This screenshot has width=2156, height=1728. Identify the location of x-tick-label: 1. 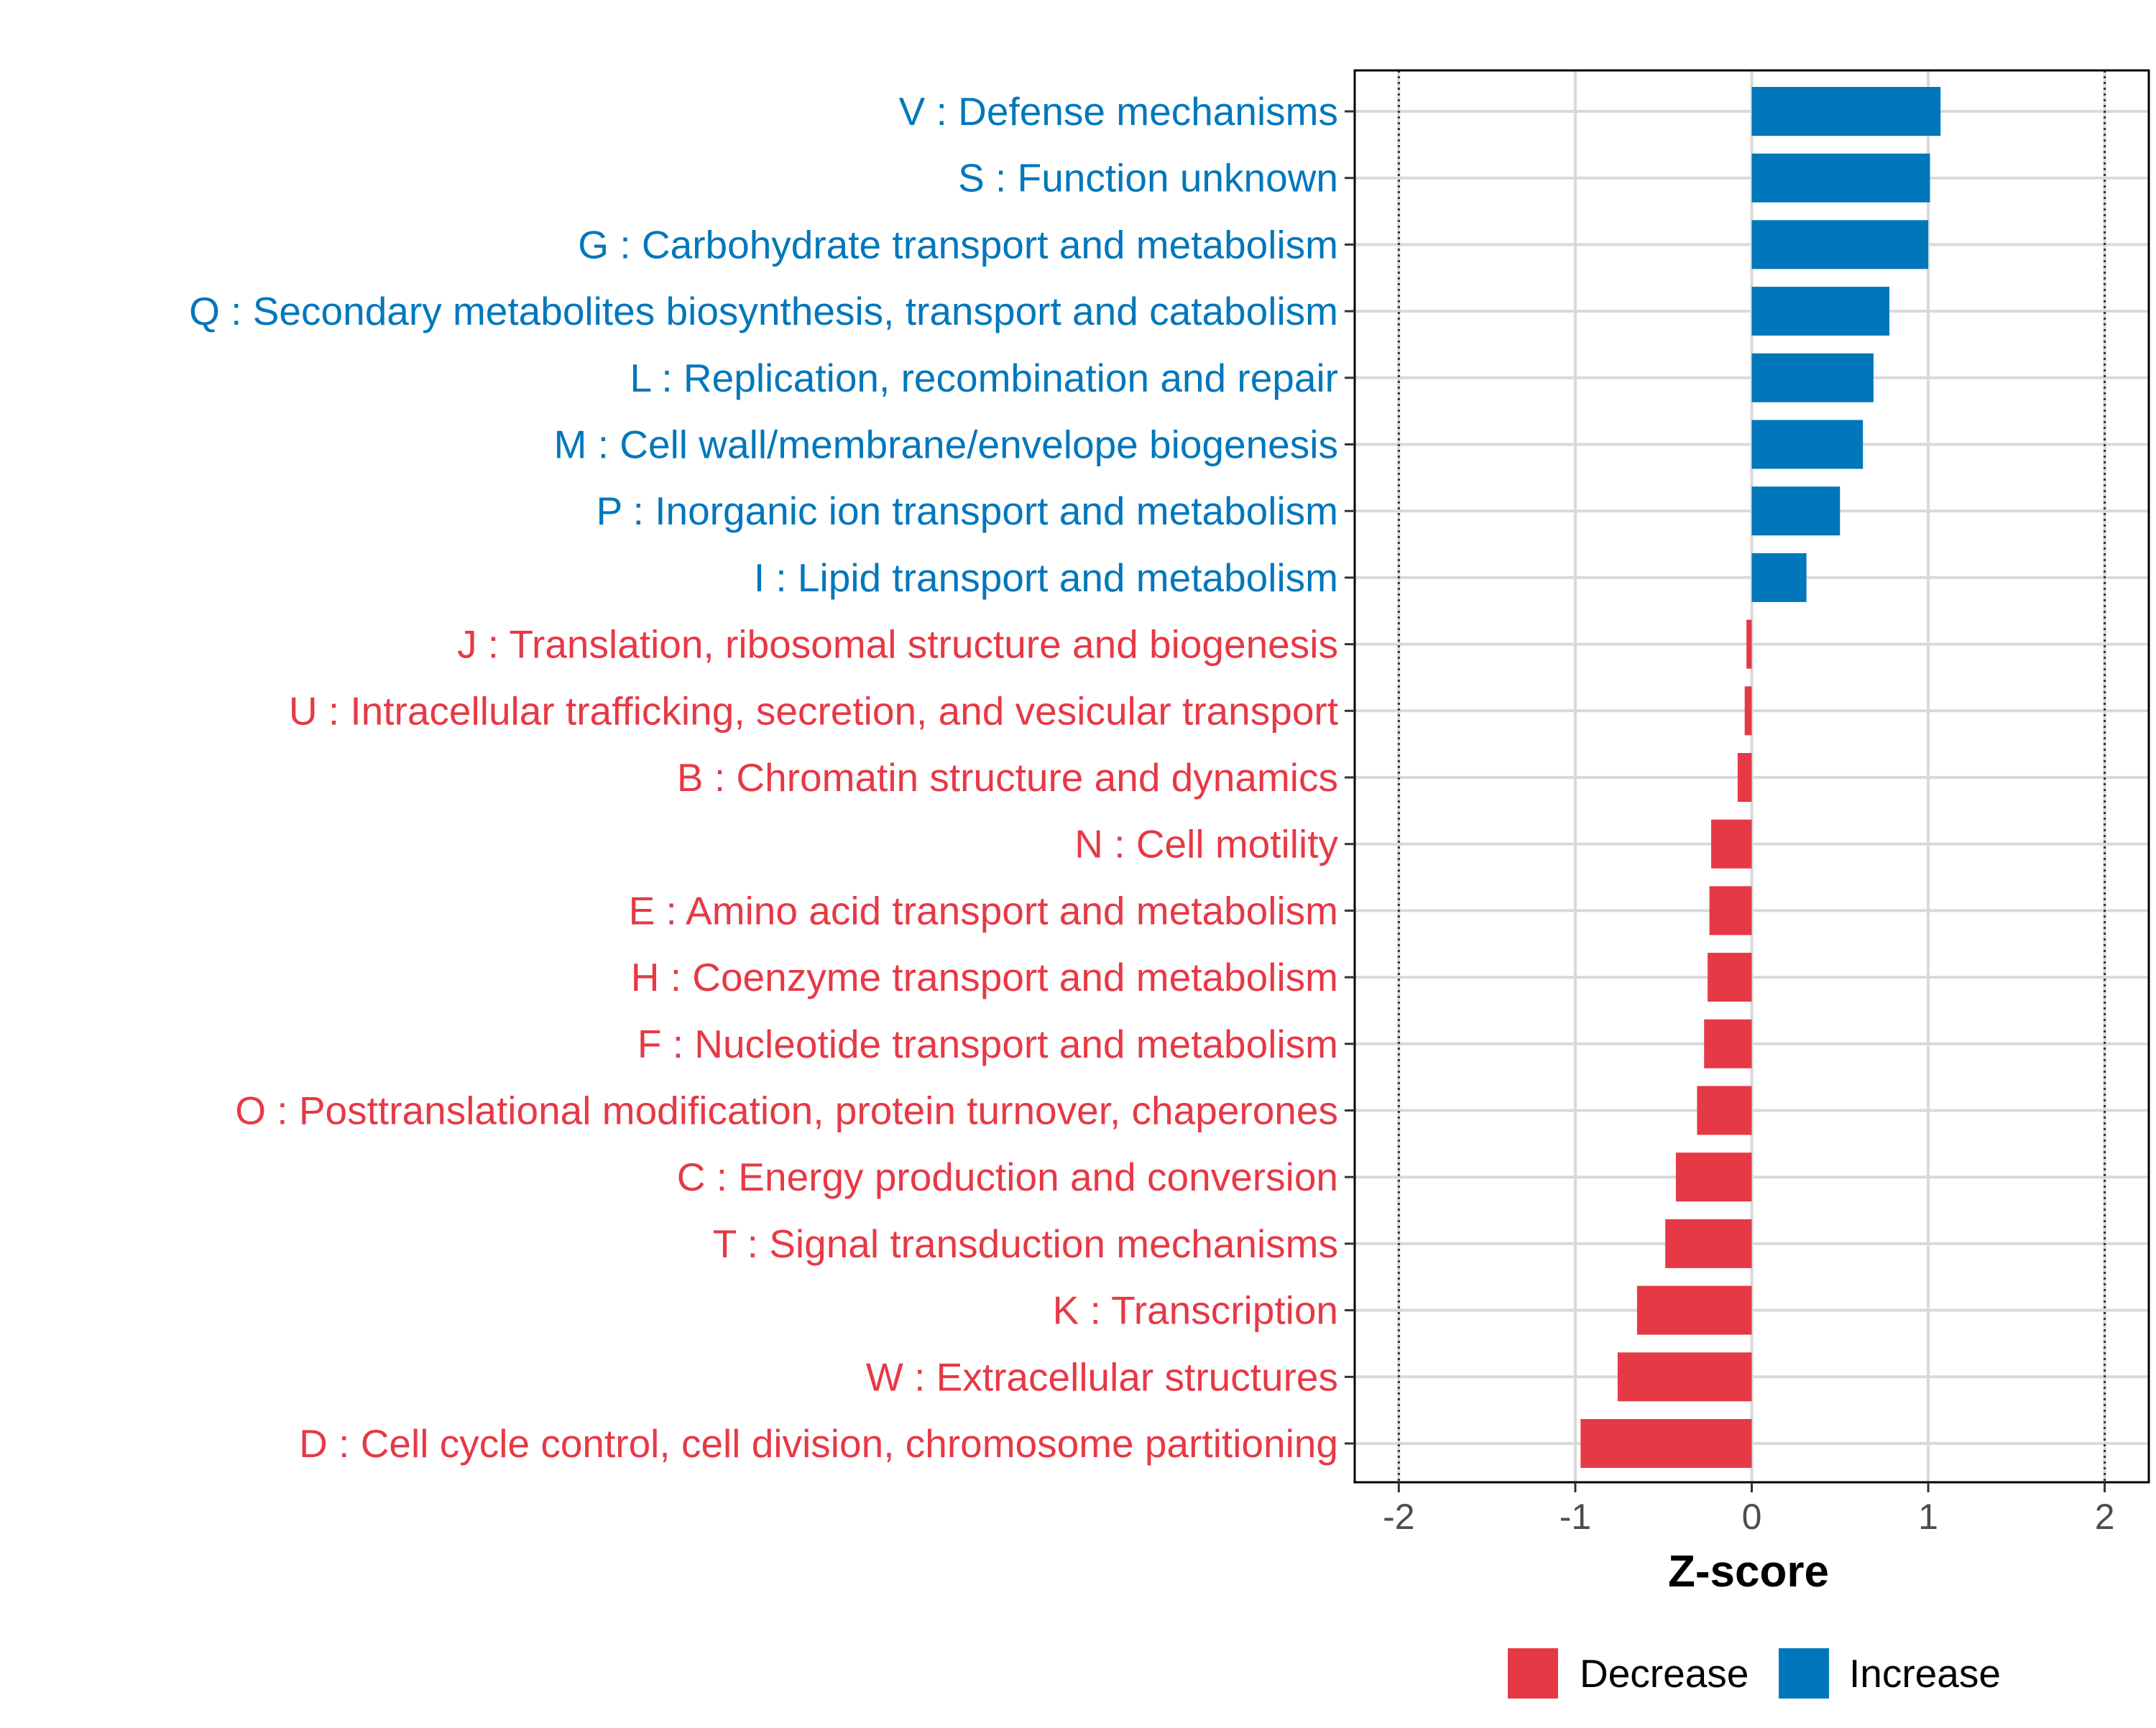
(1928, 1517).